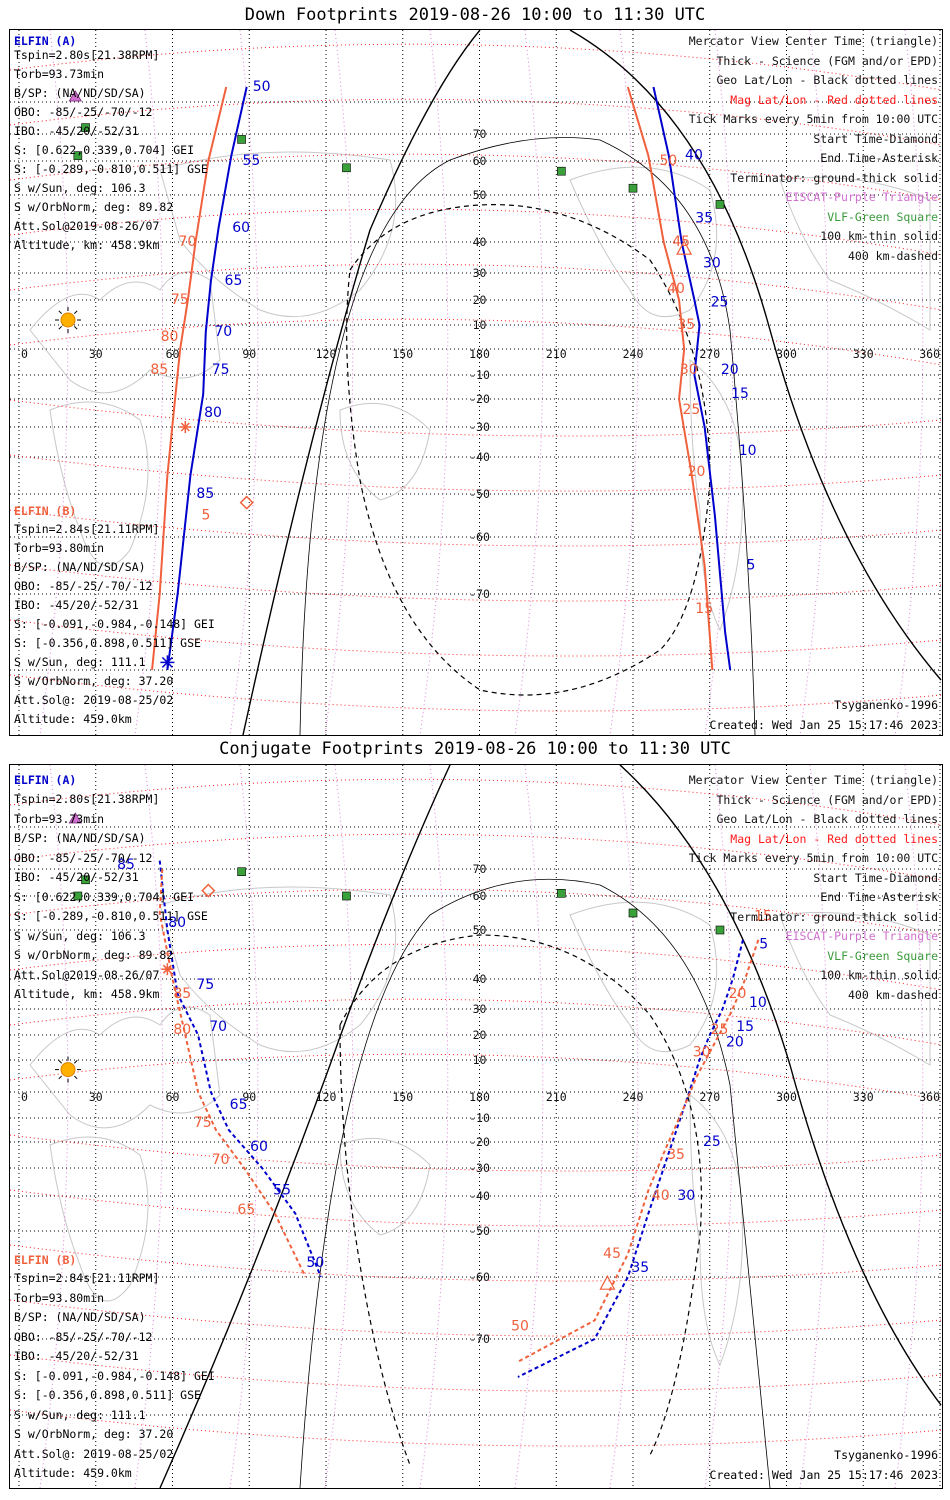  What do you see at coordinates (480, 325) in the screenshot?
I see `lat-tick-label: 10` at bounding box center [480, 325].